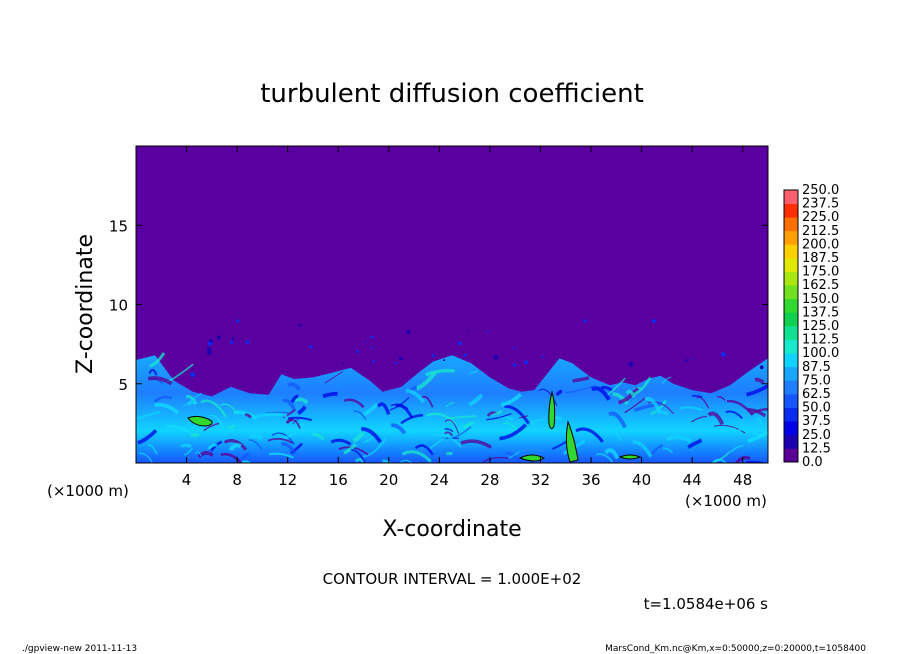 This screenshot has height=654, width=904. Describe the element at coordinates (287, 480) in the screenshot. I see `x-tick-label: 12` at that location.